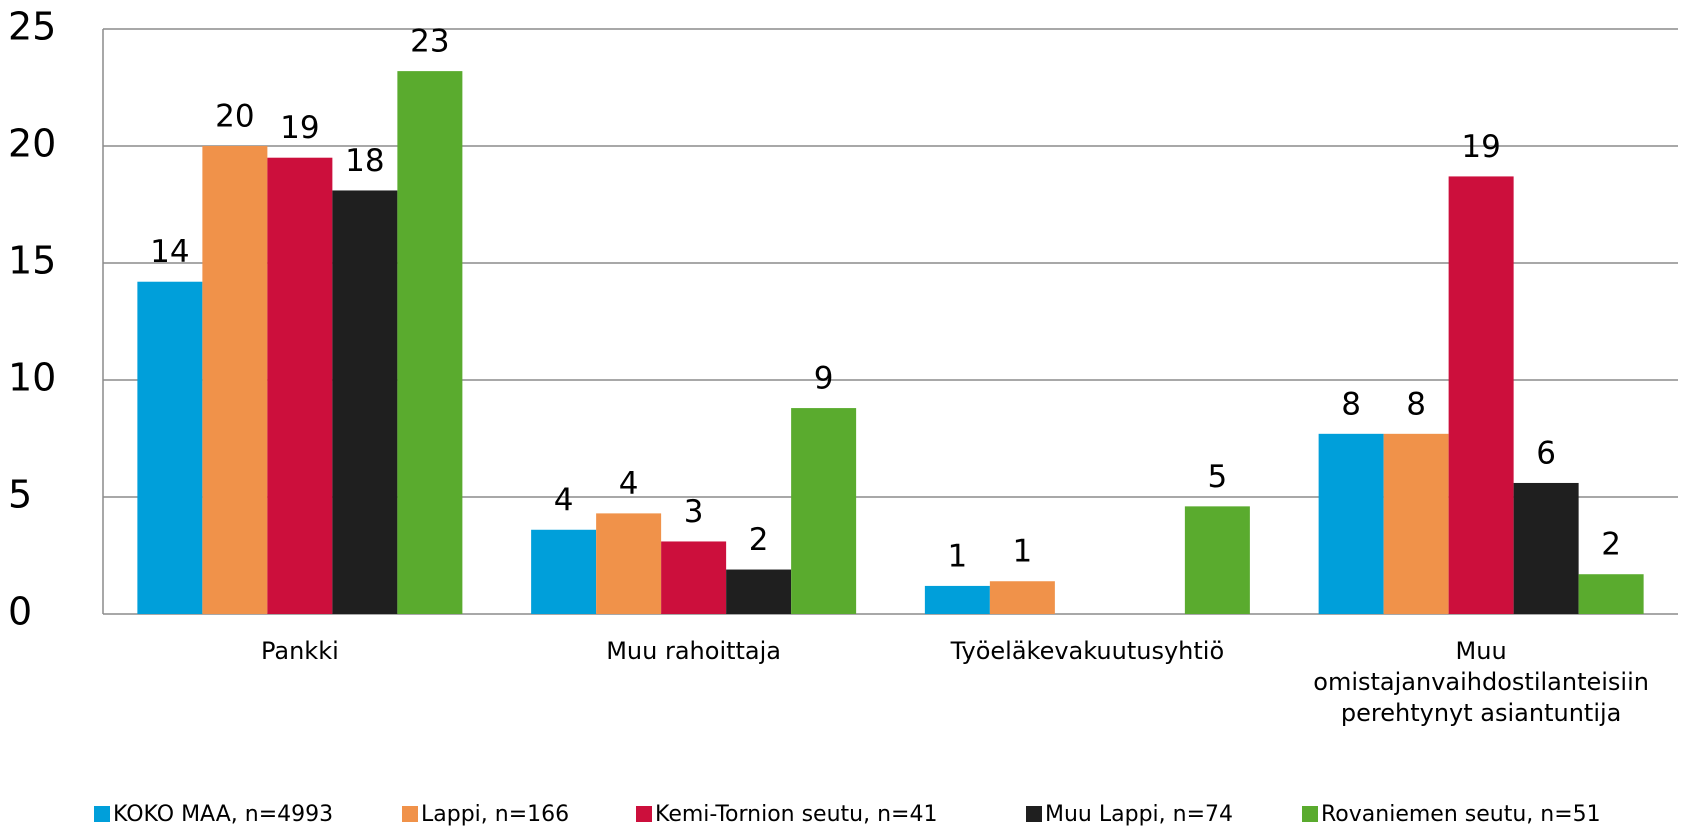 This screenshot has width=1681, height=830. I want to click on legend-label: Rovaniemen seutu, n=51, so click(1461, 814).